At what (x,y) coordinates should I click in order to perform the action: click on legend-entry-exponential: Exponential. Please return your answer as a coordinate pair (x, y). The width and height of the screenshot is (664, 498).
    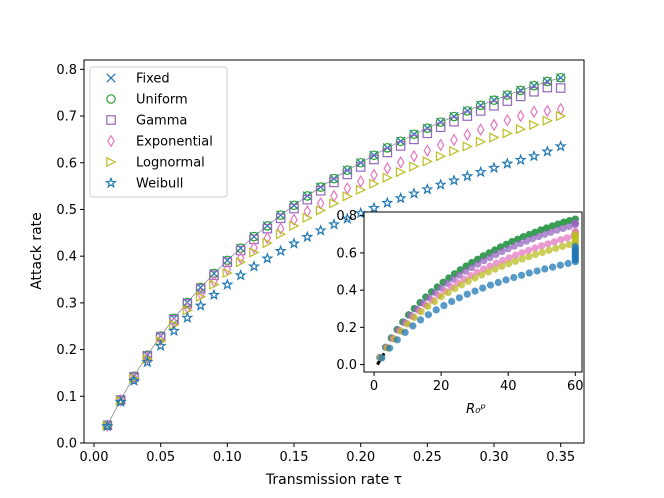
    Looking at the image, I should click on (160, 142).